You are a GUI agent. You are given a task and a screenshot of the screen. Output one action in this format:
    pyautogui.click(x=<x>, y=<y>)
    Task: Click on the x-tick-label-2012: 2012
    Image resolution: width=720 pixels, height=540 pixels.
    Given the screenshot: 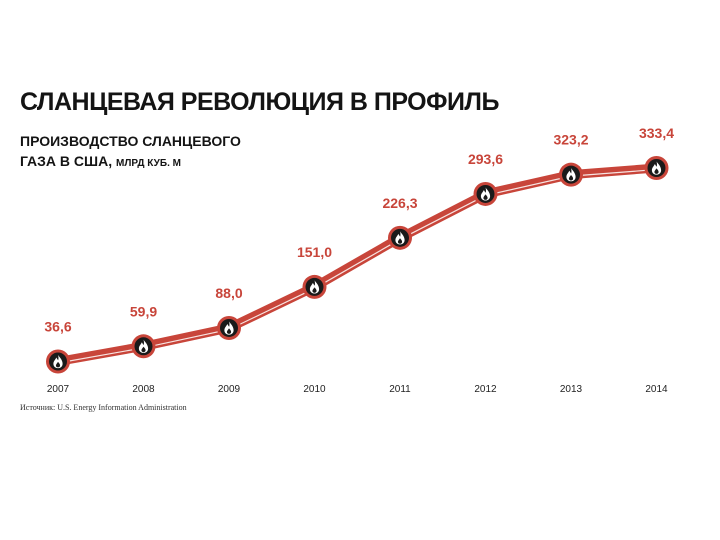 What is the action you would take?
    pyautogui.click(x=485, y=389)
    